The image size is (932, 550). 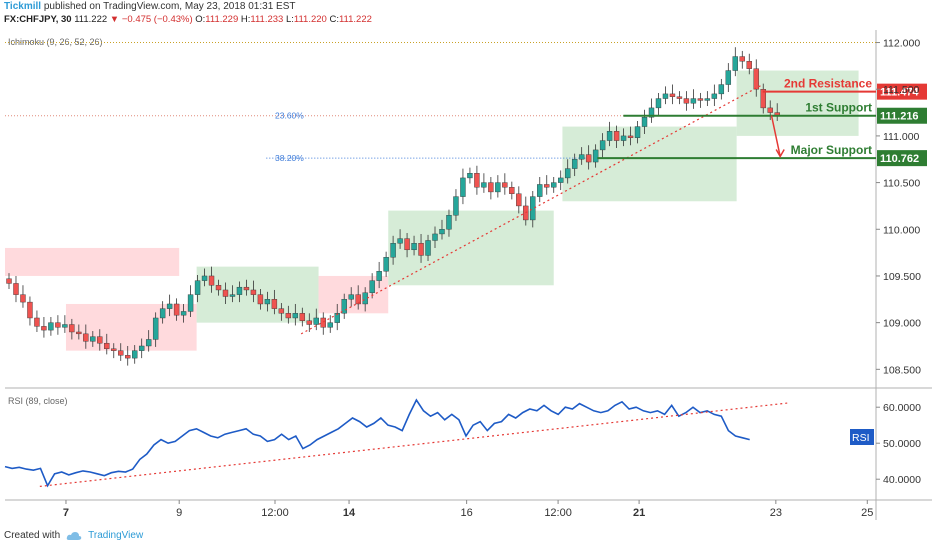 What do you see at coordinates (775, 136) in the screenshot?
I see `projection-arrow` at bounding box center [775, 136].